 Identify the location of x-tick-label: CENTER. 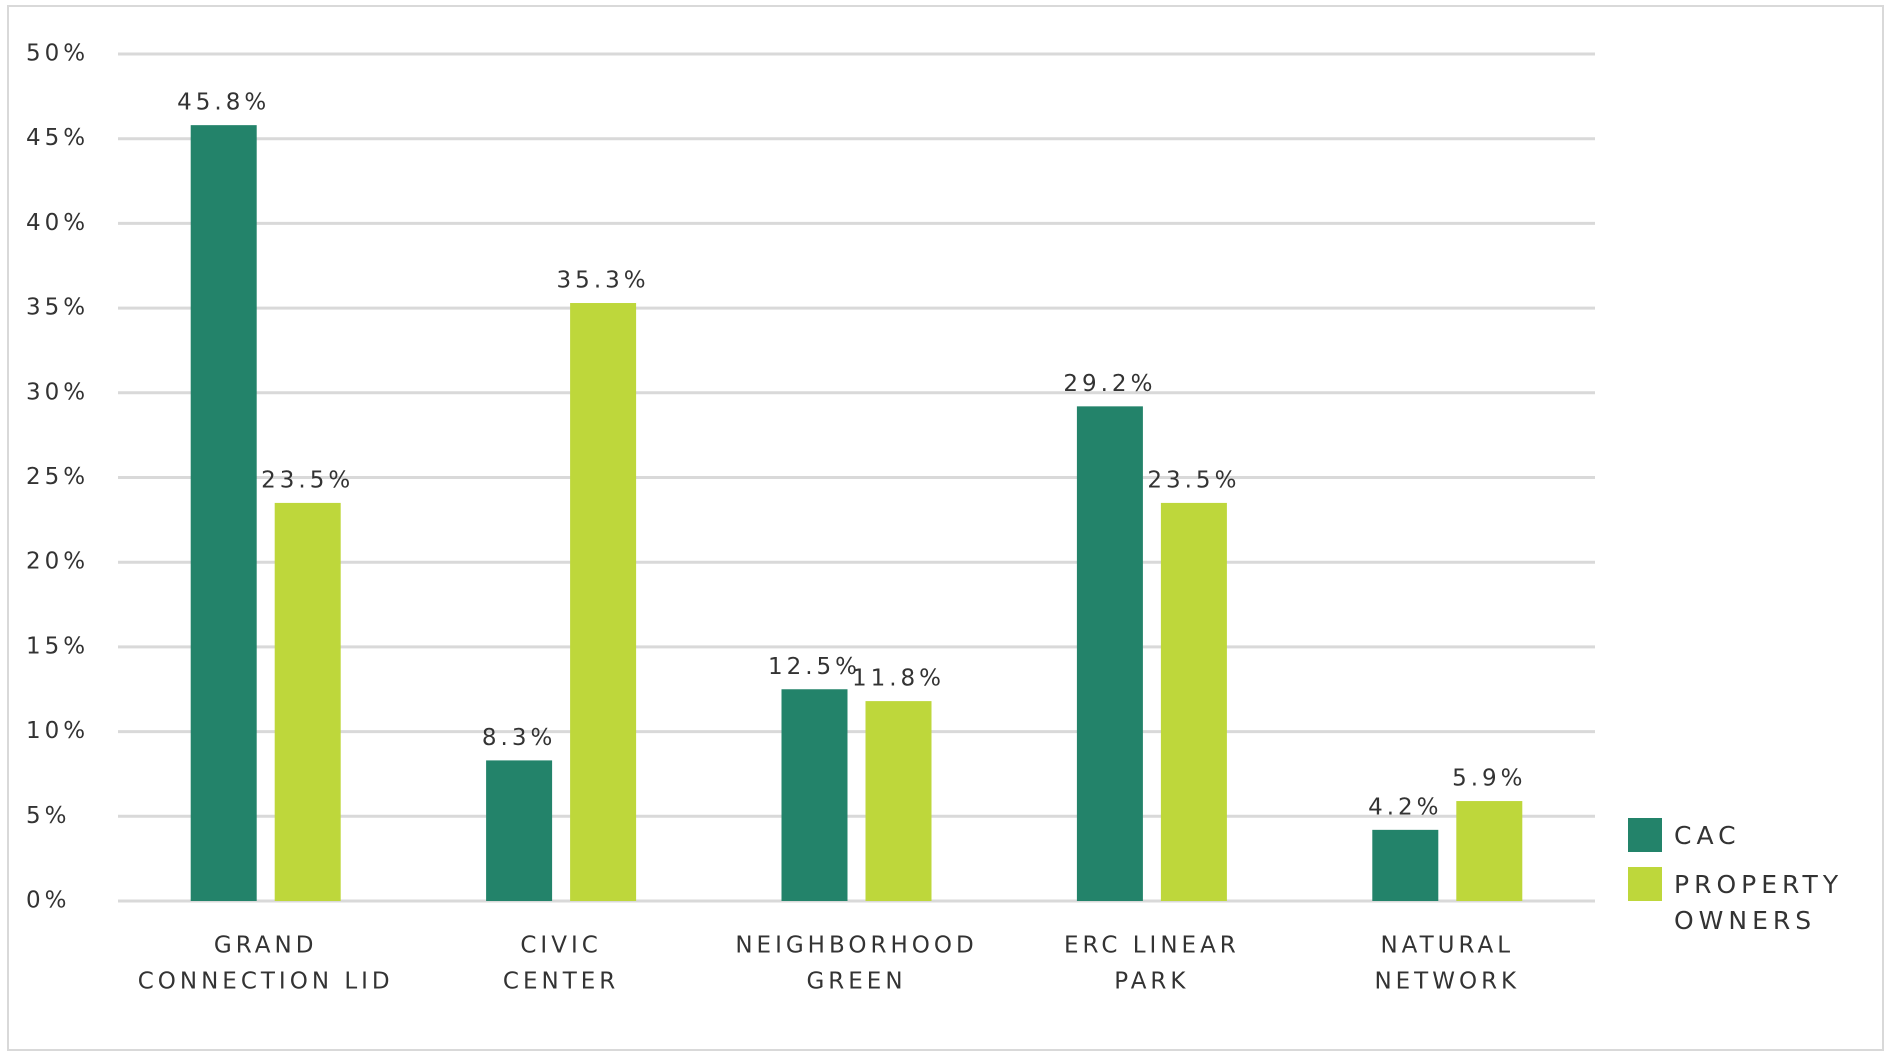
(561, 982).